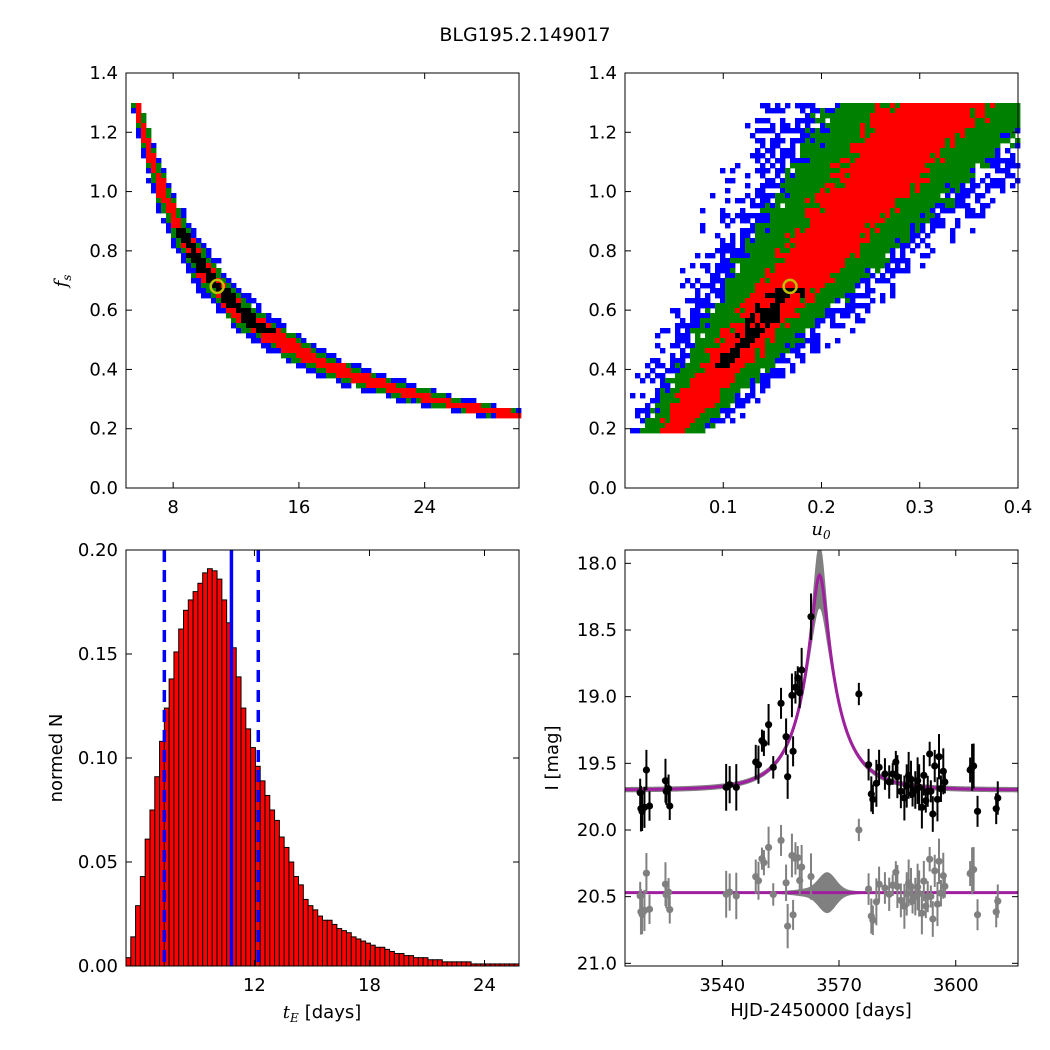 This screenshot has height=1050, width=1050. Describe the element at coordinates (524, 35) in the screenshot. I see `figure-title: BLG195.2.149017` at that location.